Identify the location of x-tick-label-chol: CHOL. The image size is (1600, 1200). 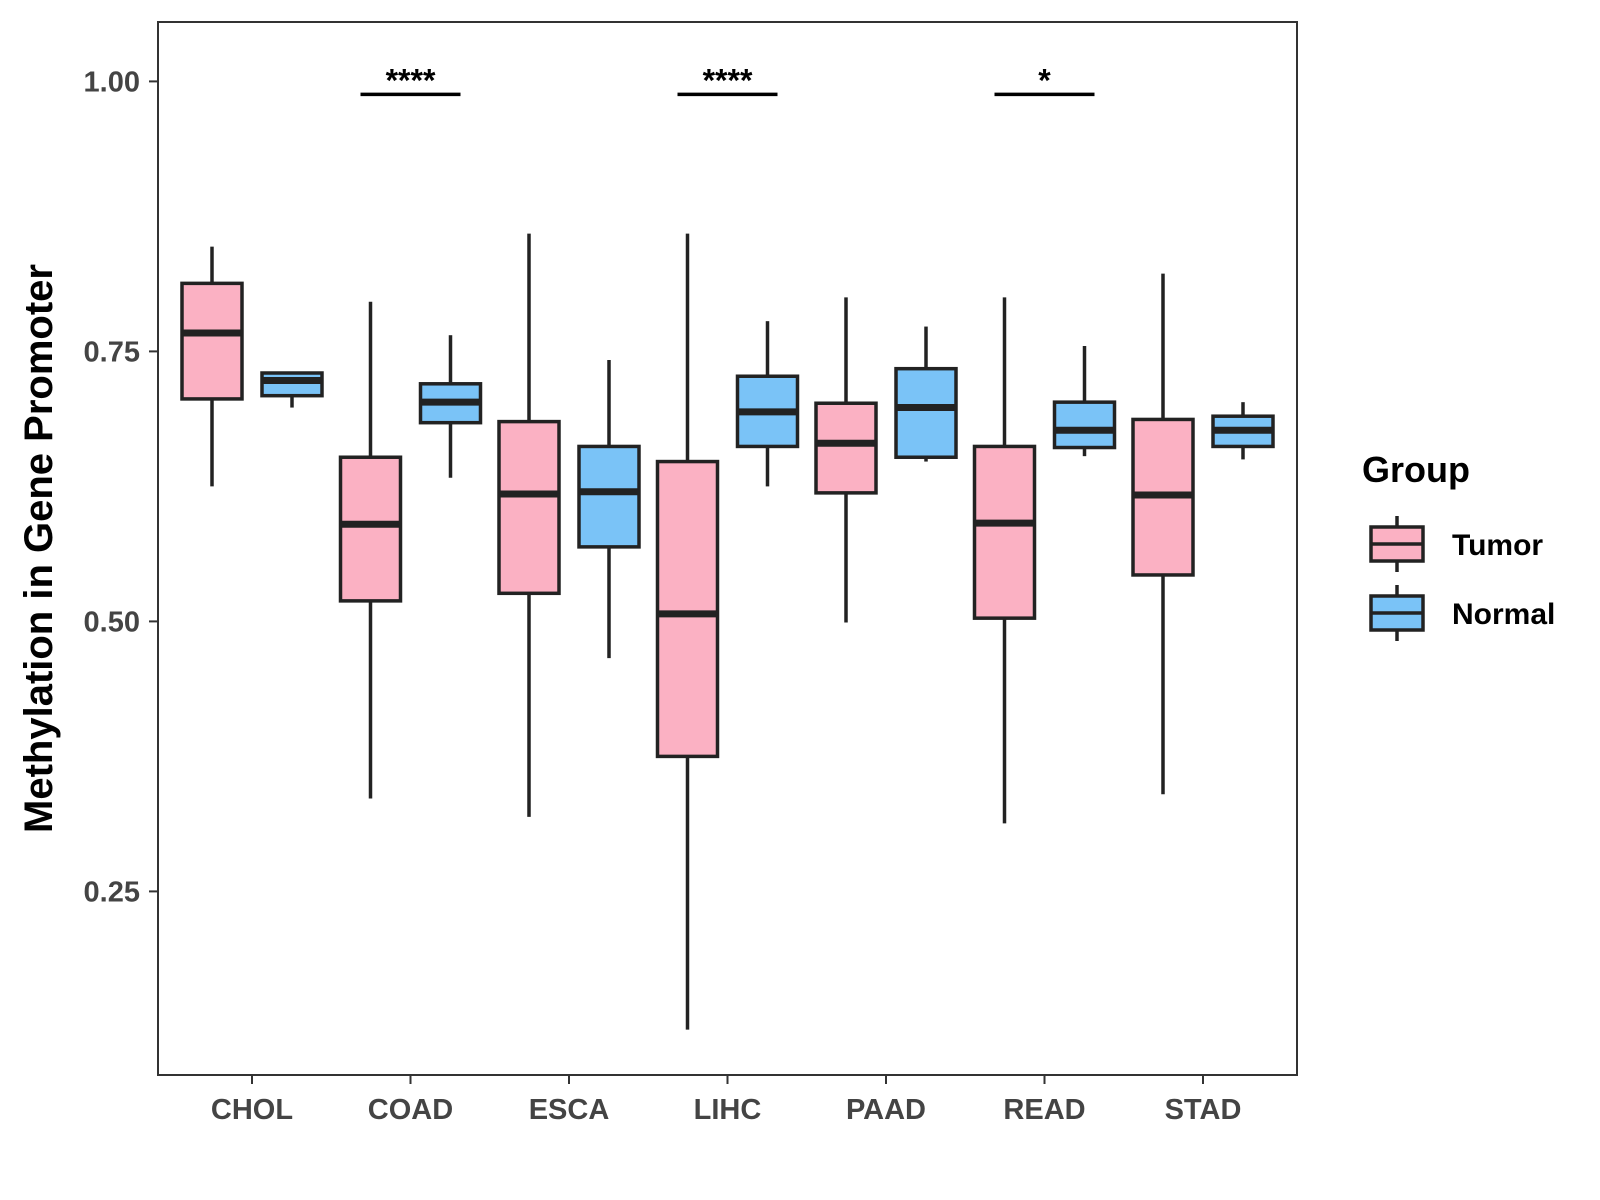
(252, 1110).